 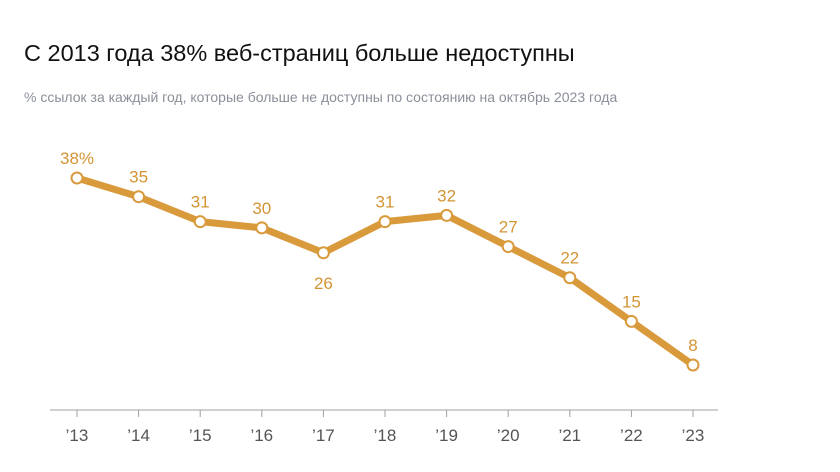 I want to click on x-tick-label: ’21, so click(x=569, y=435).